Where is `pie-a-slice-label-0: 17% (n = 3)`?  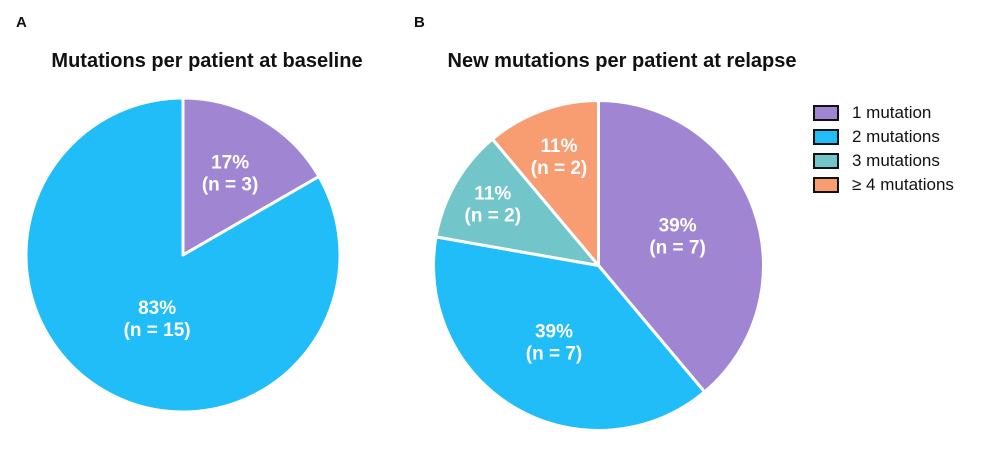 pie-a-slice-label-0: 17% (n = 3) is located at coordinates (230, 173).